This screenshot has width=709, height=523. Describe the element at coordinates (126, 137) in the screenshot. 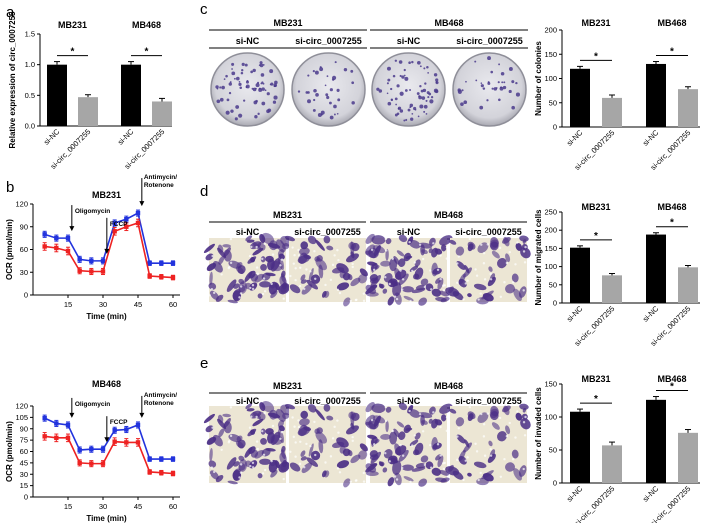

I see `panel-a-x-tick-label: si-NC` at that location.